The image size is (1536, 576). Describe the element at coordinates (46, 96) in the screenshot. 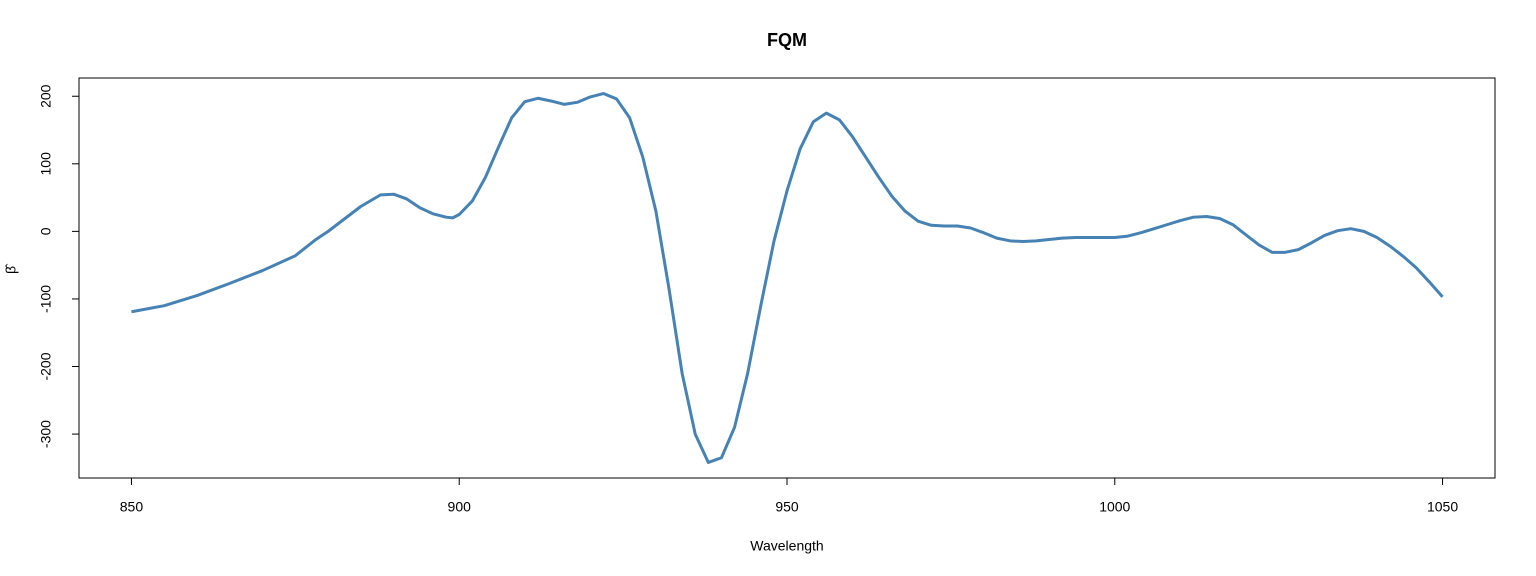

I see `y-tick-label: 200` at that location.